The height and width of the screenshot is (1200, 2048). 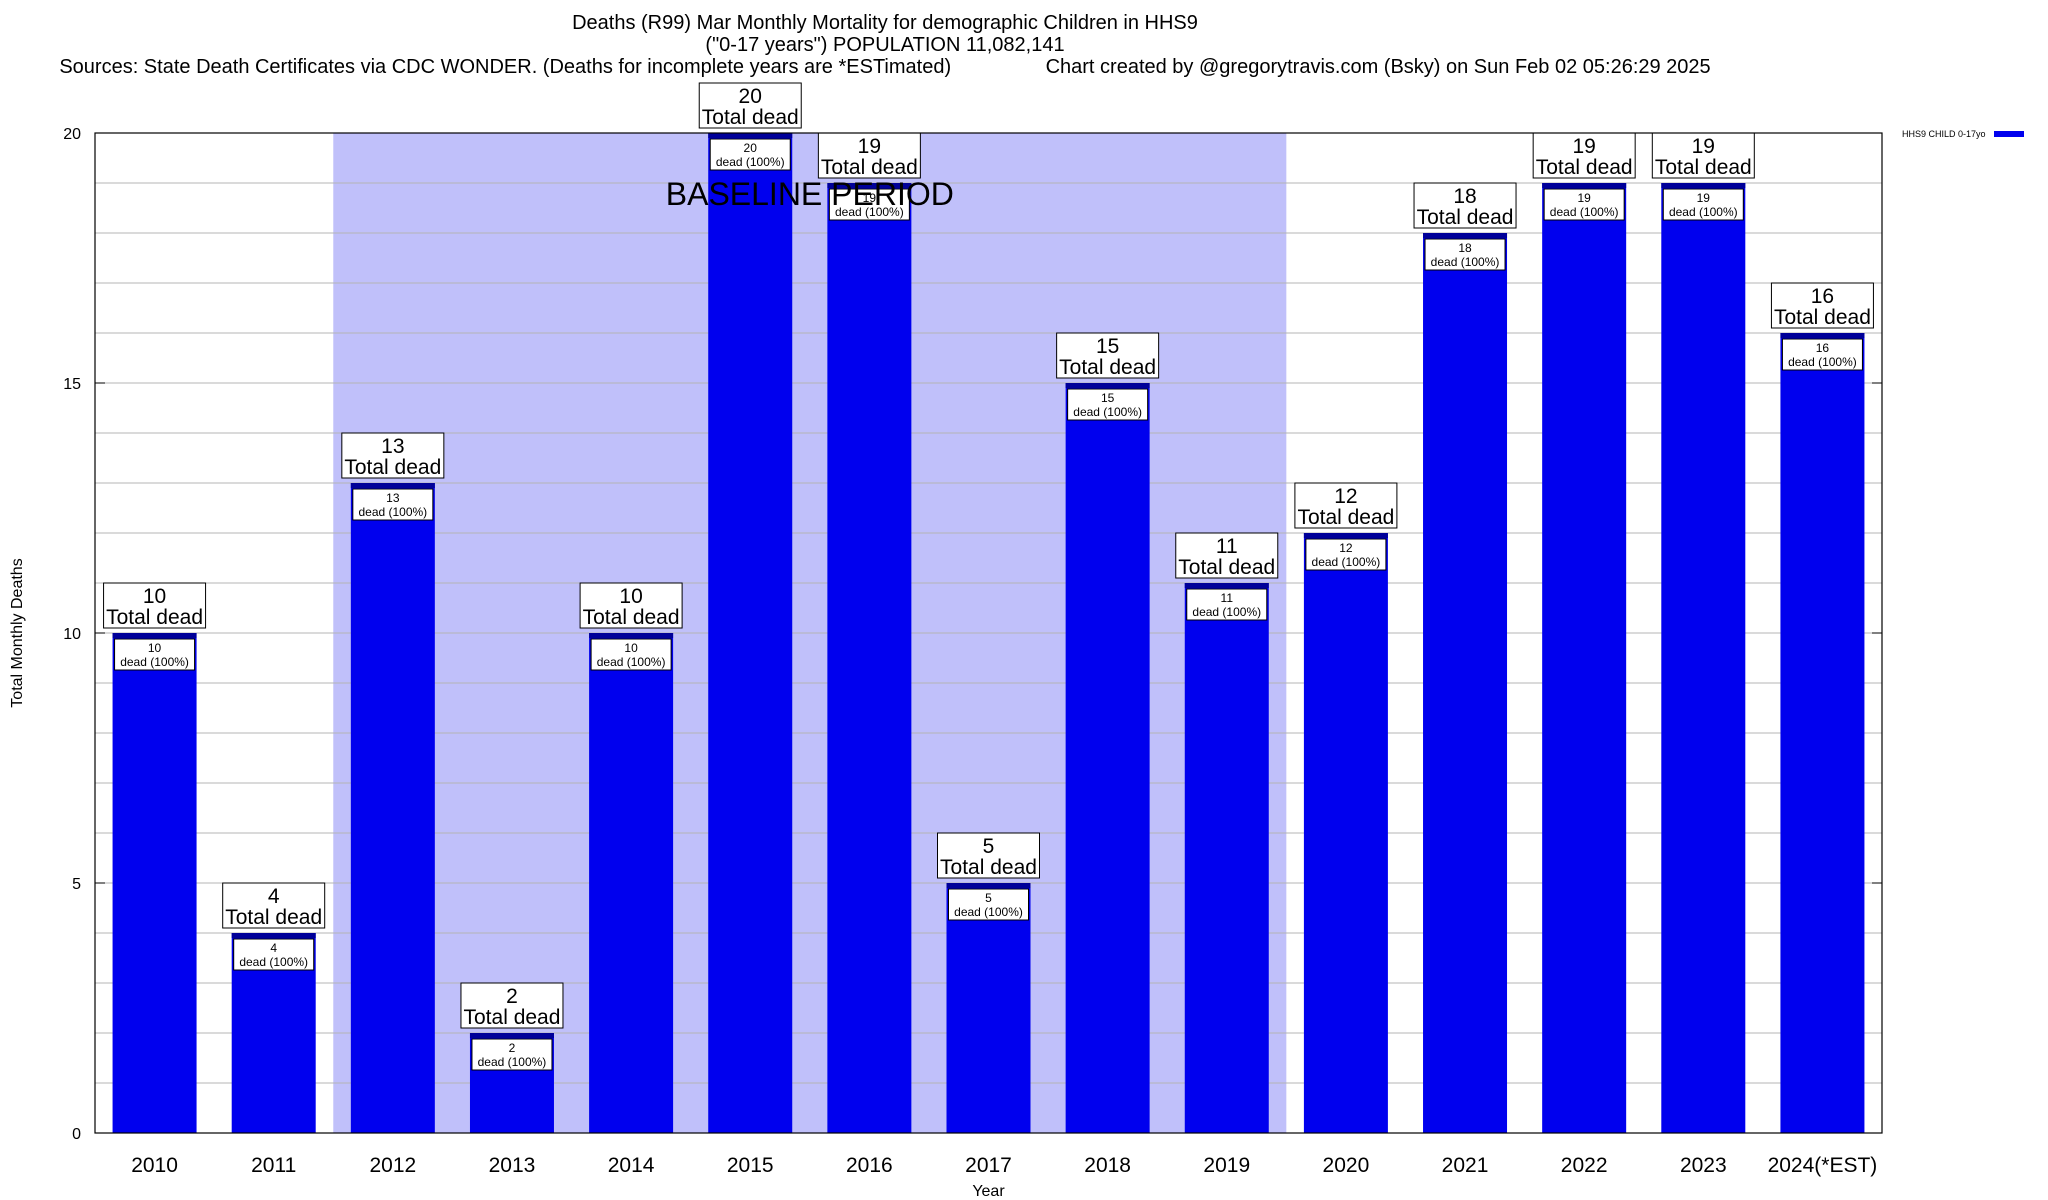 I want to click on baseline-label: BASELINE PERIOD, so click(x=810, y=194).